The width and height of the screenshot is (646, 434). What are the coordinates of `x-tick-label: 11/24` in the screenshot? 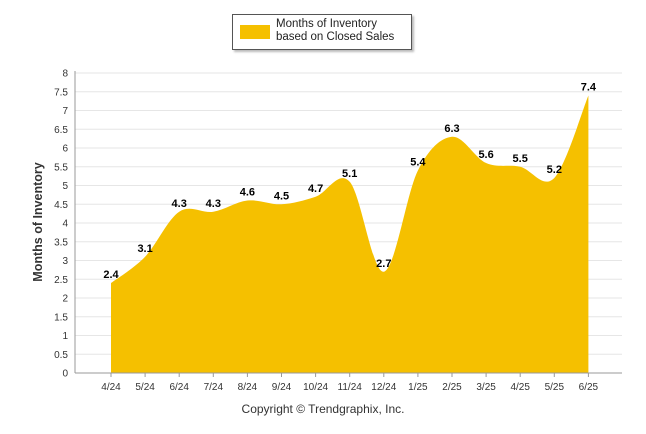 It's located at (350, 387).